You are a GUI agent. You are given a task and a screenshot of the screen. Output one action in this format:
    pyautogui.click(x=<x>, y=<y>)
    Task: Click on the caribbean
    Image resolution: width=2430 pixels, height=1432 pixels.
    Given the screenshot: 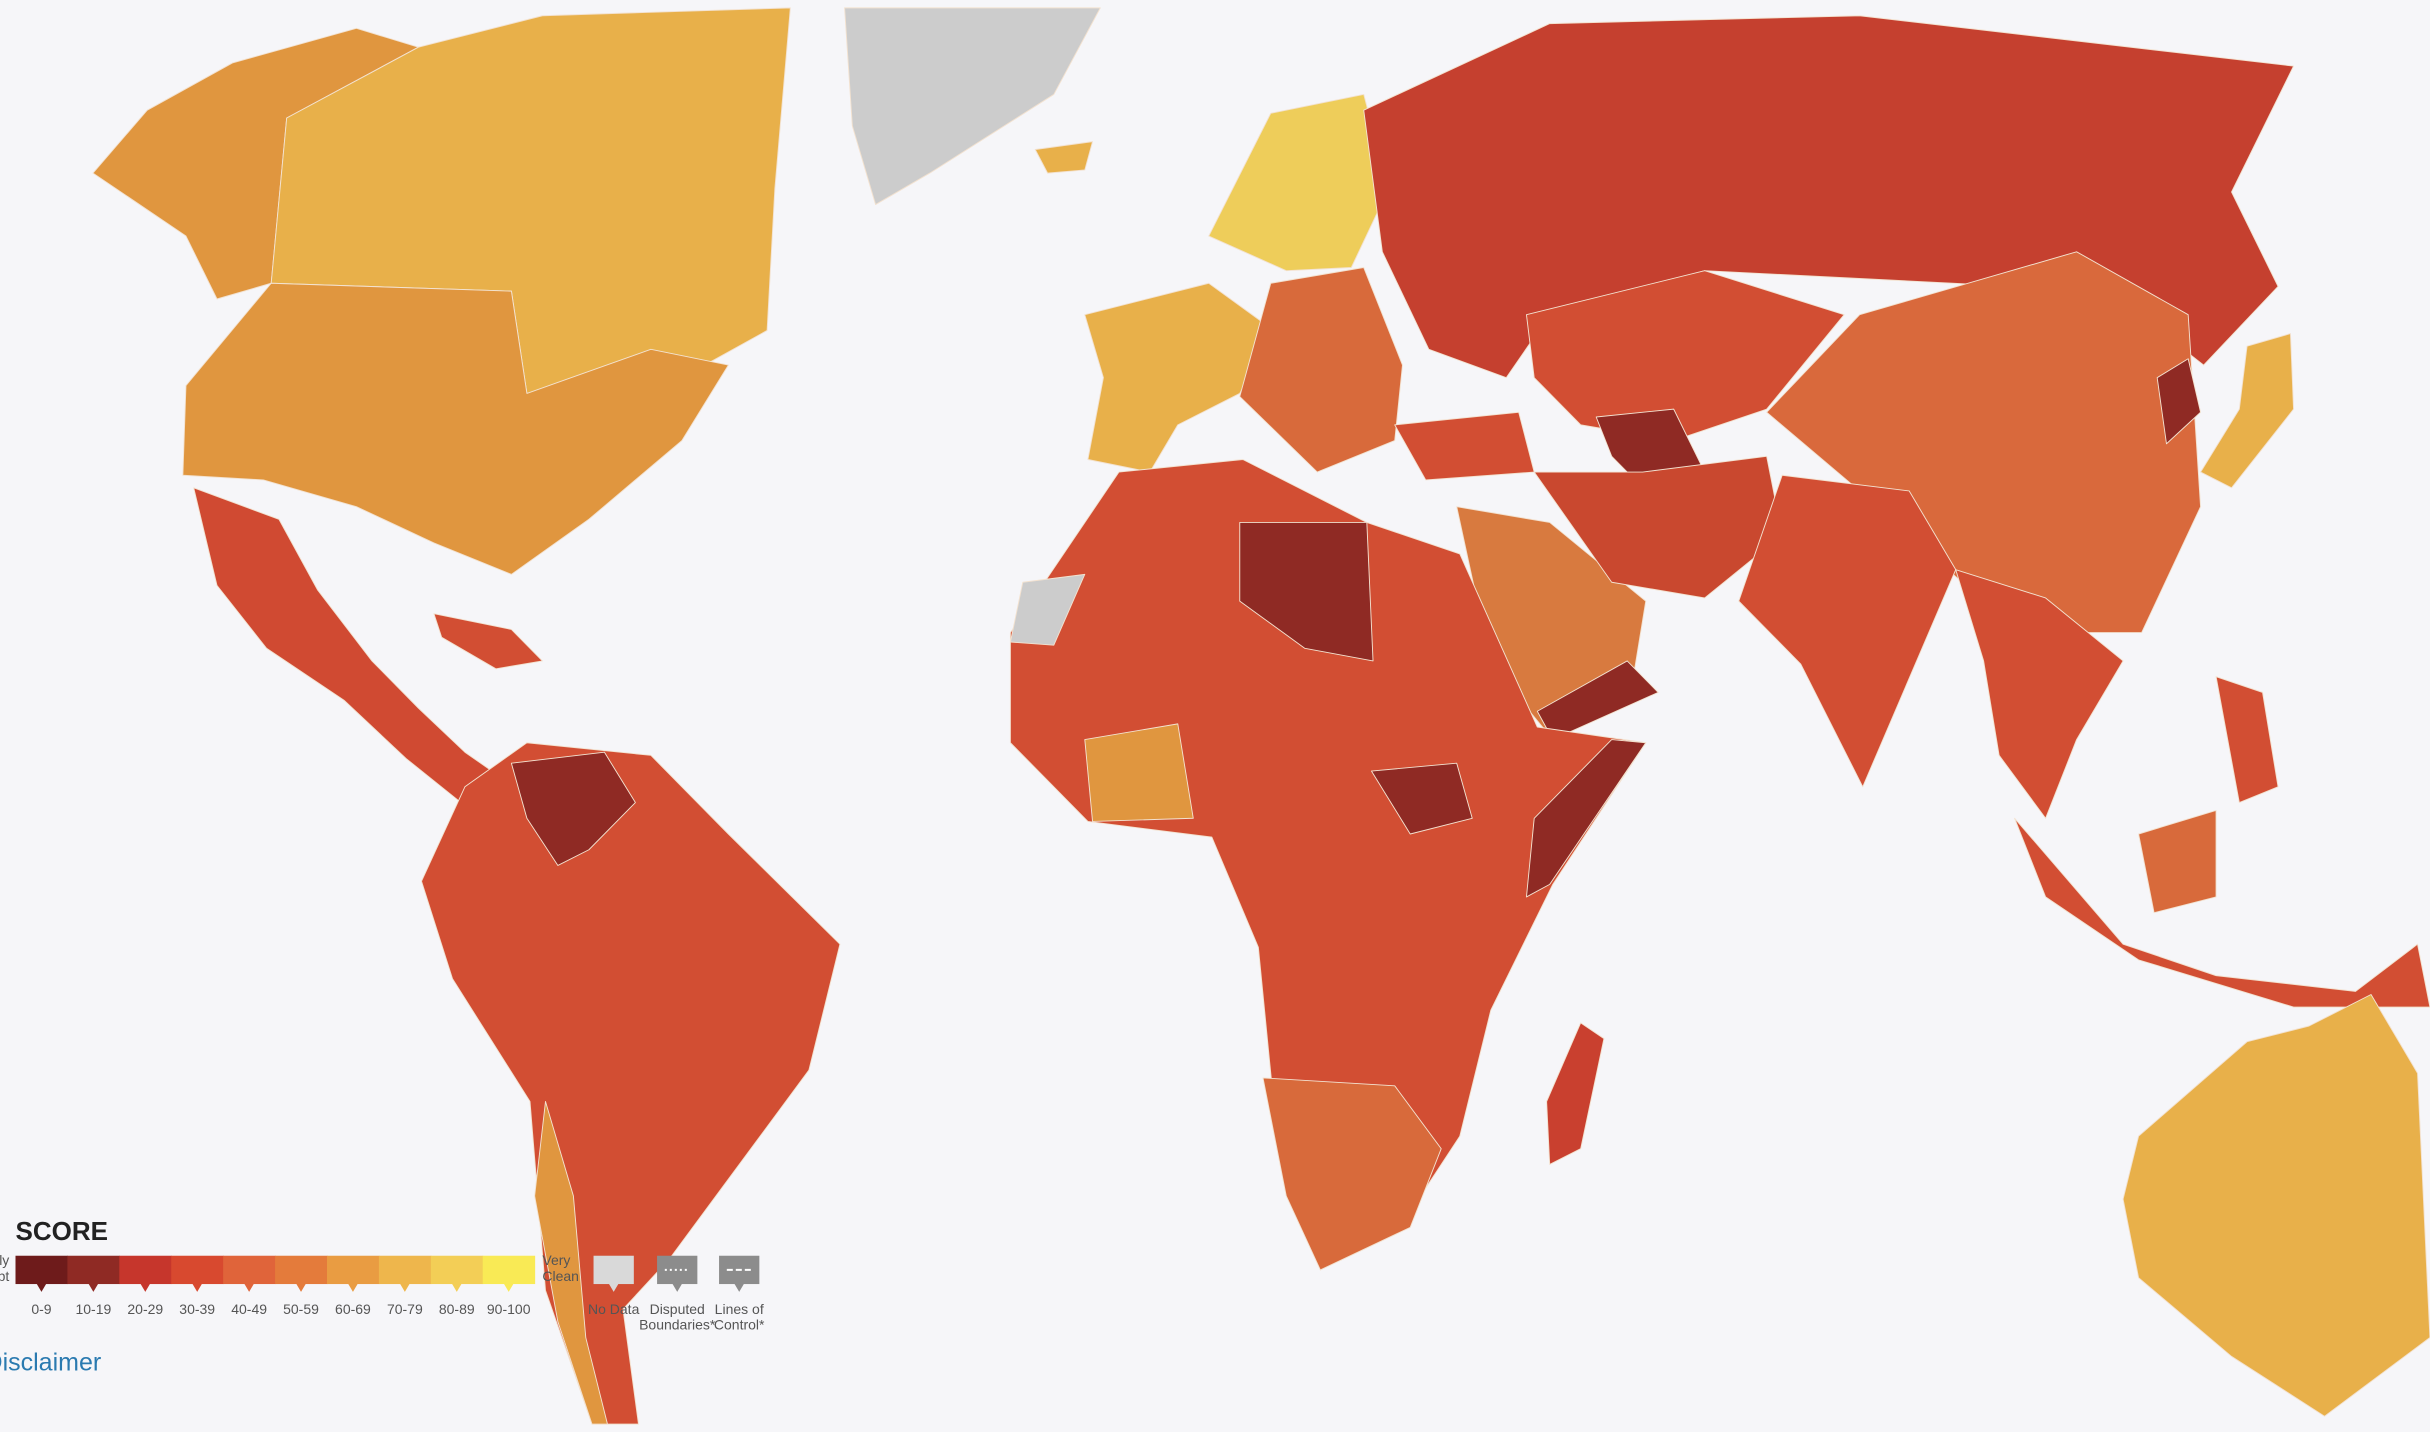 What is the action you would take?
    pyautogui.click(x=488, y=641)
    